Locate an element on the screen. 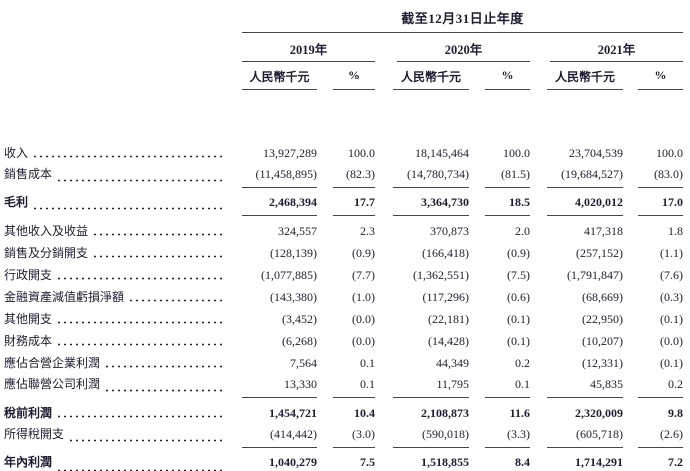 The height and width of the screenshot is (471, 690). cell-amount-2020: 18,145,464 is located at coordinates (442, 153).